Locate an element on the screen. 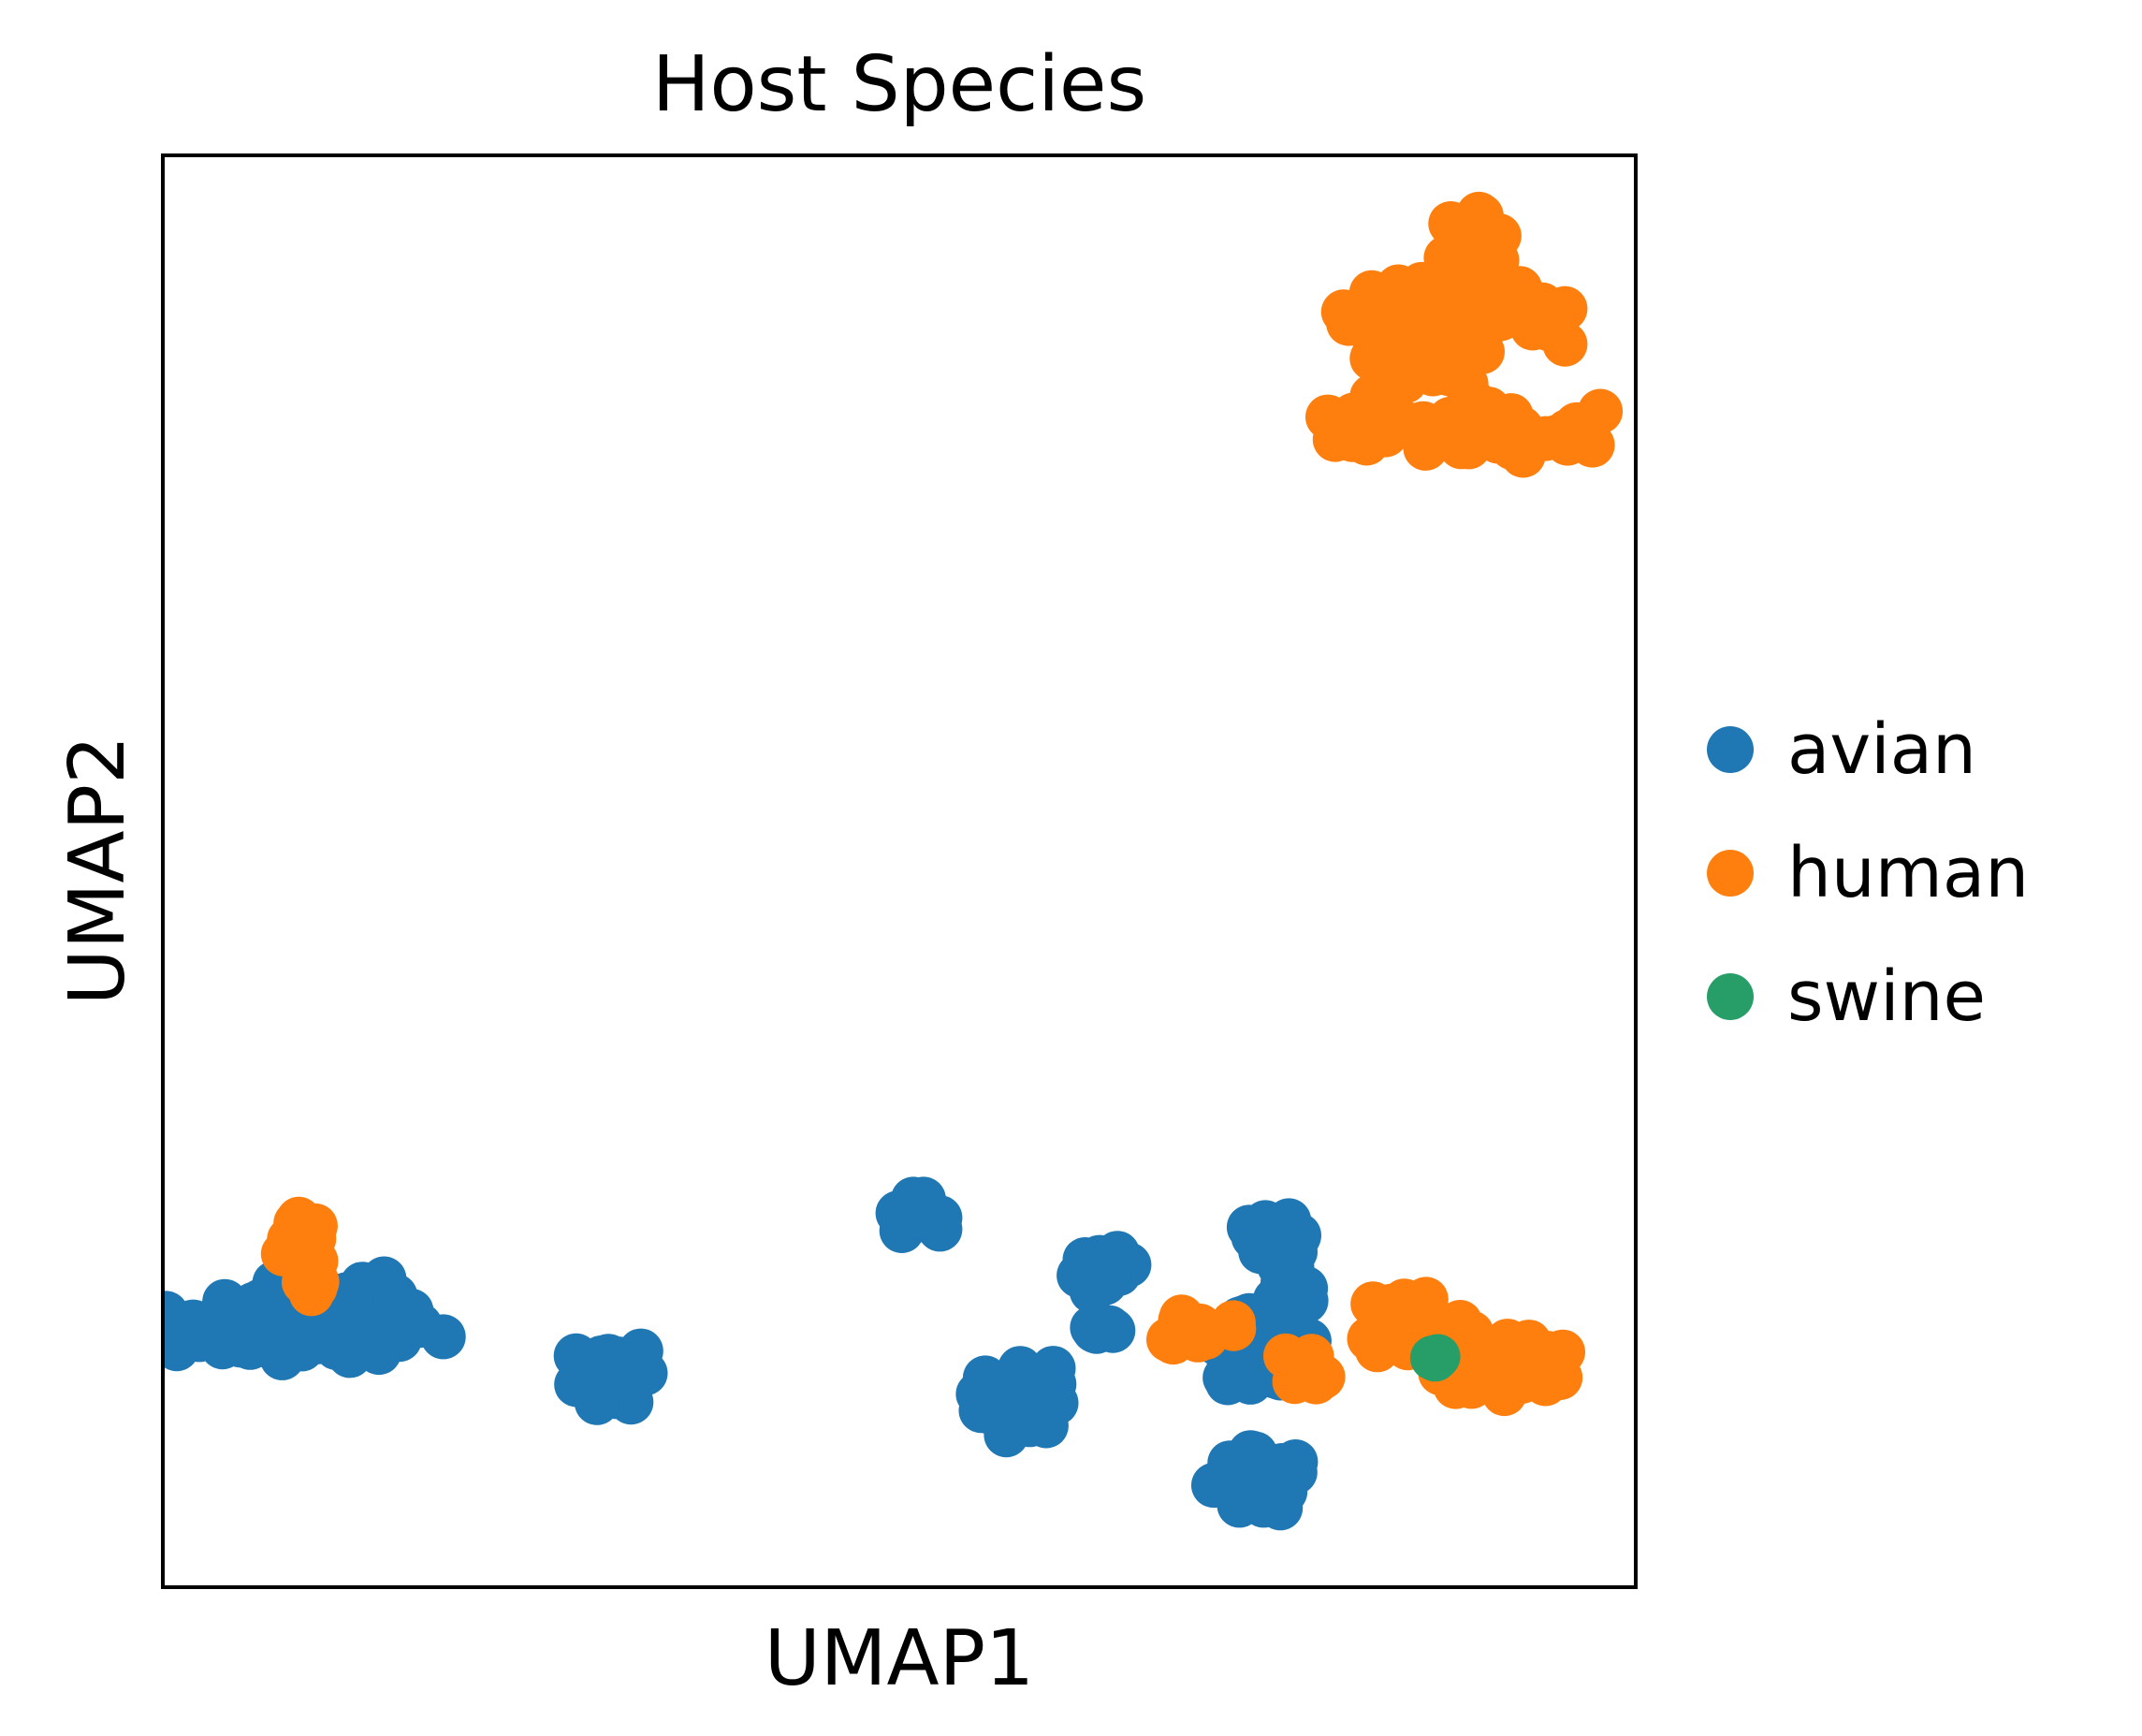 Image resolution: width=2142 pixels, height=1736 pixels. series-swine is located at coordinates (1435, 1358).